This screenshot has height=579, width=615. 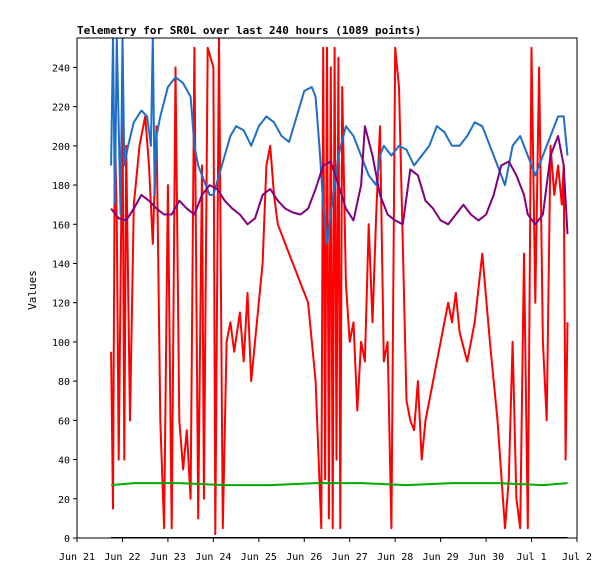 I want to click on x-tick-label: Jun 24, so click(x=213, y=557).